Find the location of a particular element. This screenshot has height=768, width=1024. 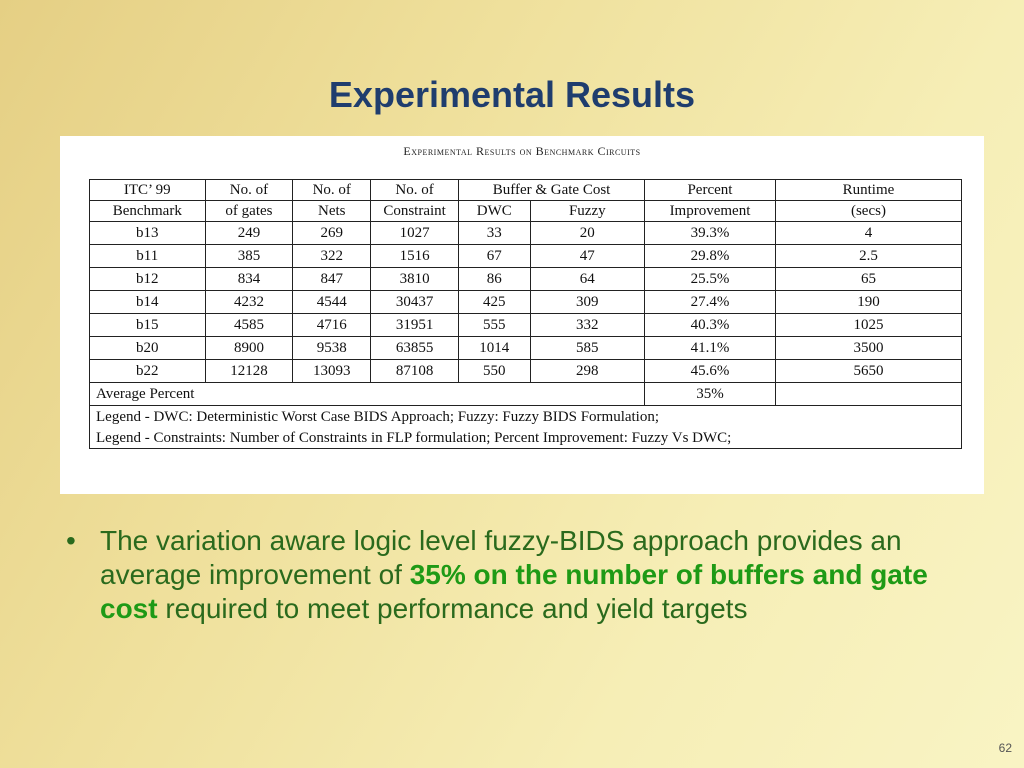

table-cell: b13 is located at coordinates (147, 233).